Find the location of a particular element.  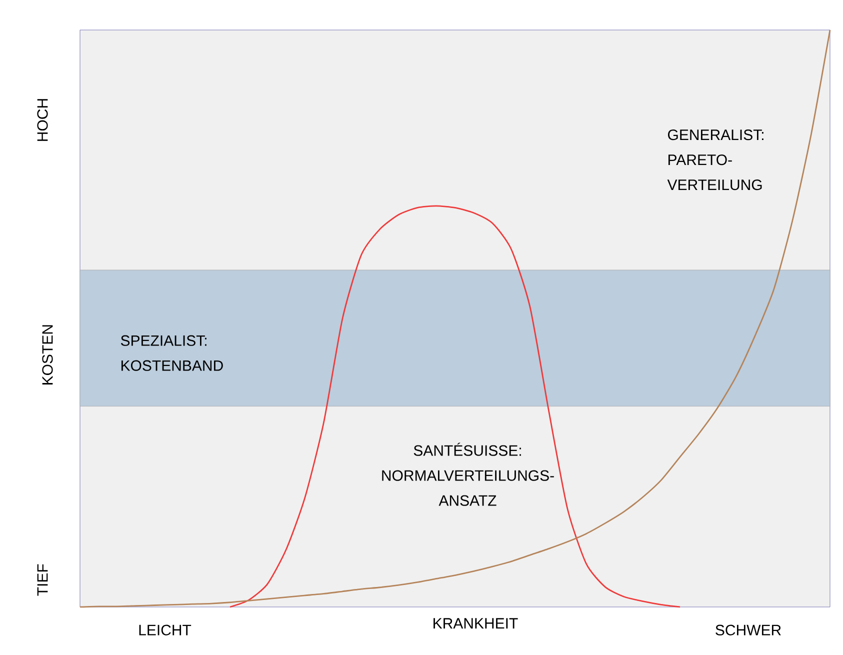

annotation: SPEZIALIST: KOSTENBAND is located at coordinates (171, 353).